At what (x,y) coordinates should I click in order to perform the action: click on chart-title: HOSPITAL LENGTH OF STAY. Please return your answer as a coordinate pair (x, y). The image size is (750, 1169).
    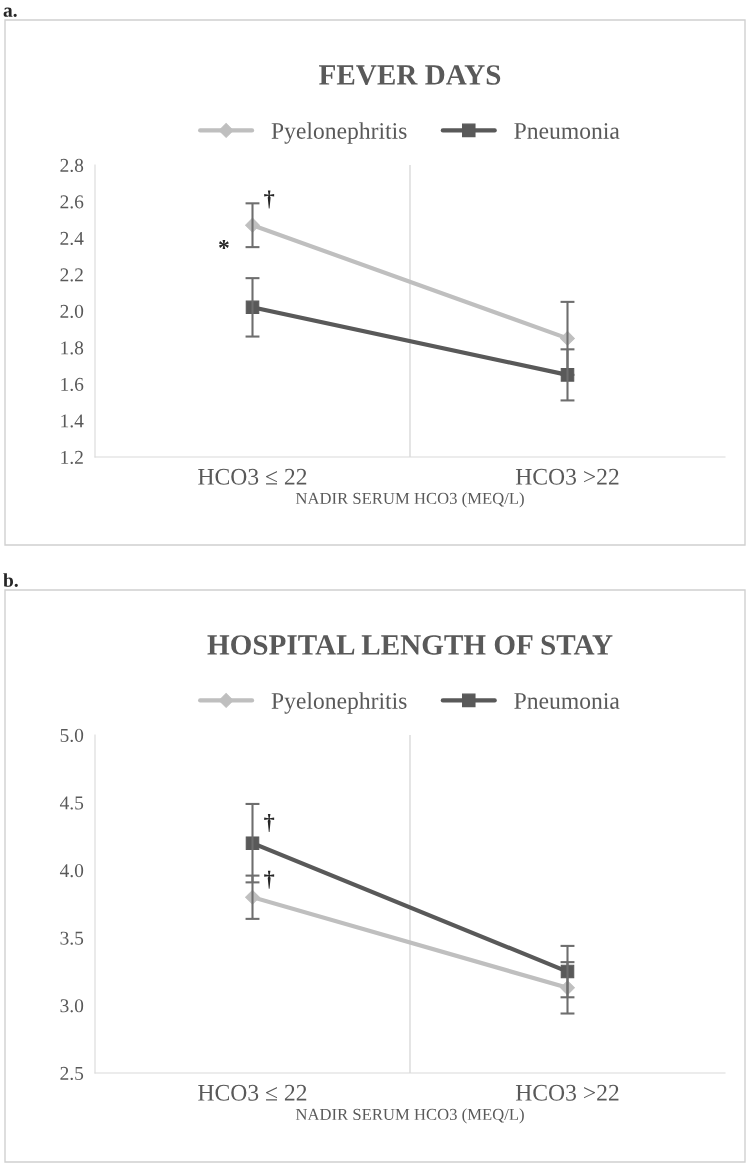
    Looking at the image, I should click on (410, 645).